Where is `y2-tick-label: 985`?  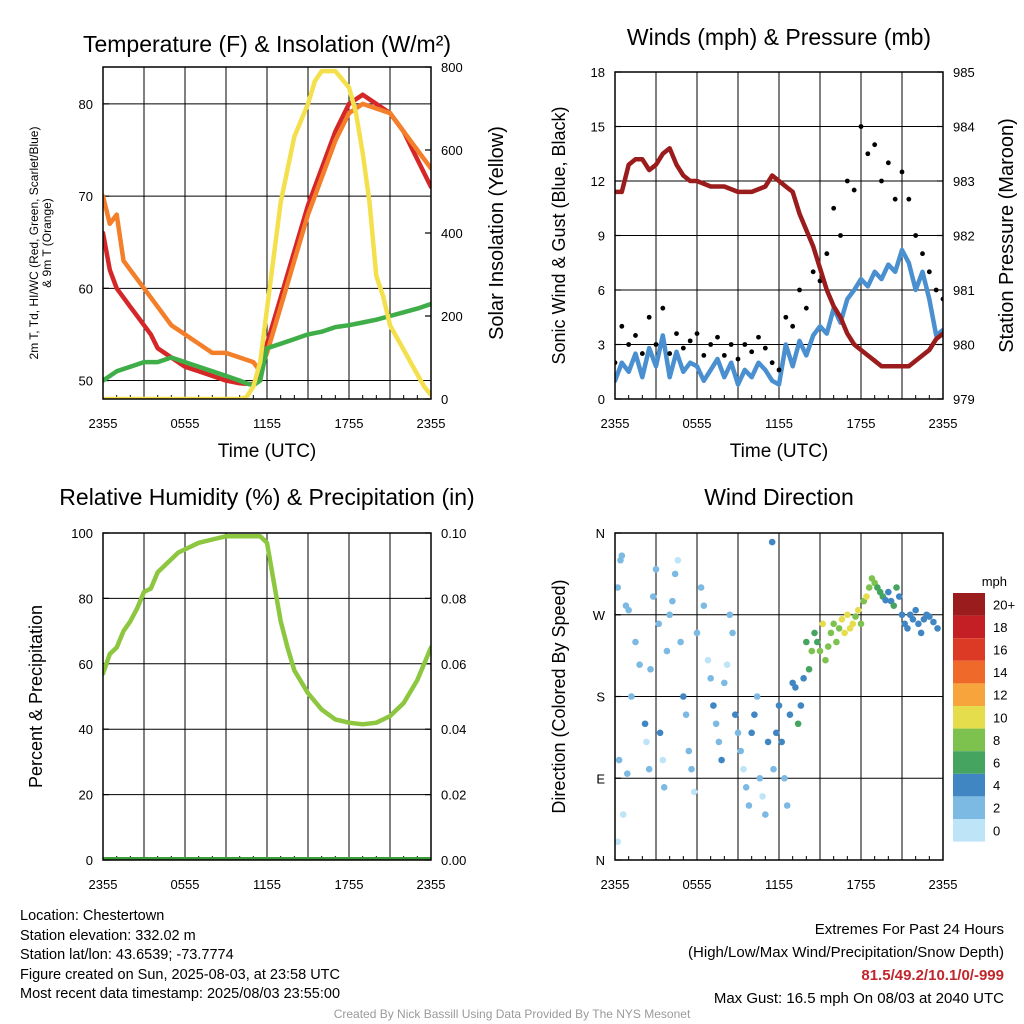
y2-tick-label: 985 is located at coordinates (964, 72).